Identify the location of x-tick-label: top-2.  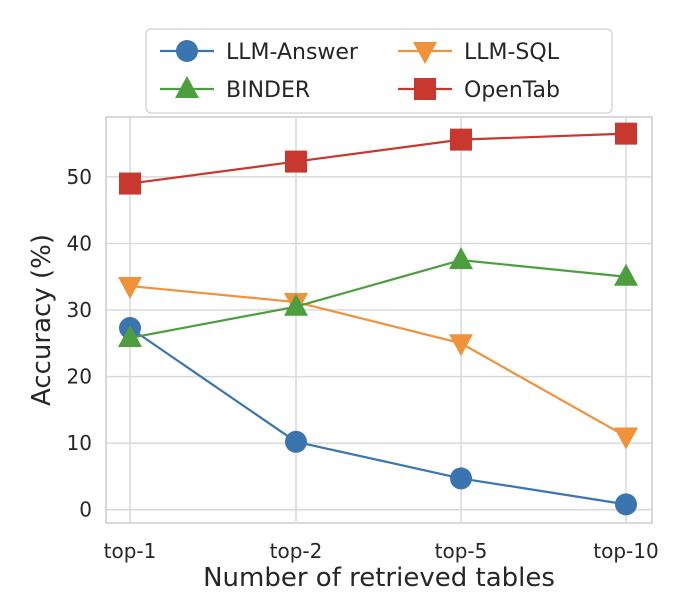
(296, 551).